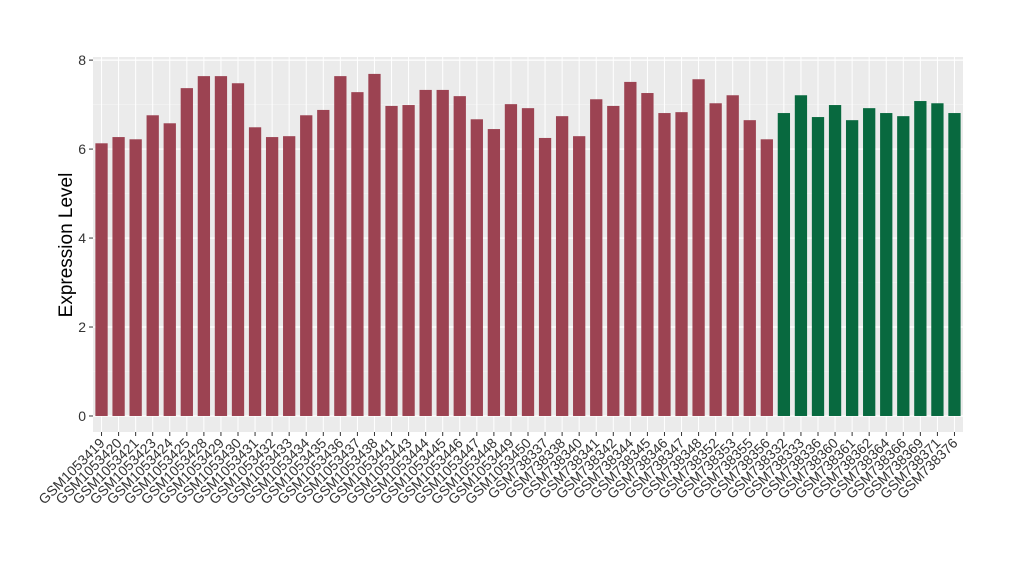 This screenshot has height=580, width=1020. Describe the element at coordinates (82, 416) in the screenshot. I see `y-tick-label: 0` at that location.